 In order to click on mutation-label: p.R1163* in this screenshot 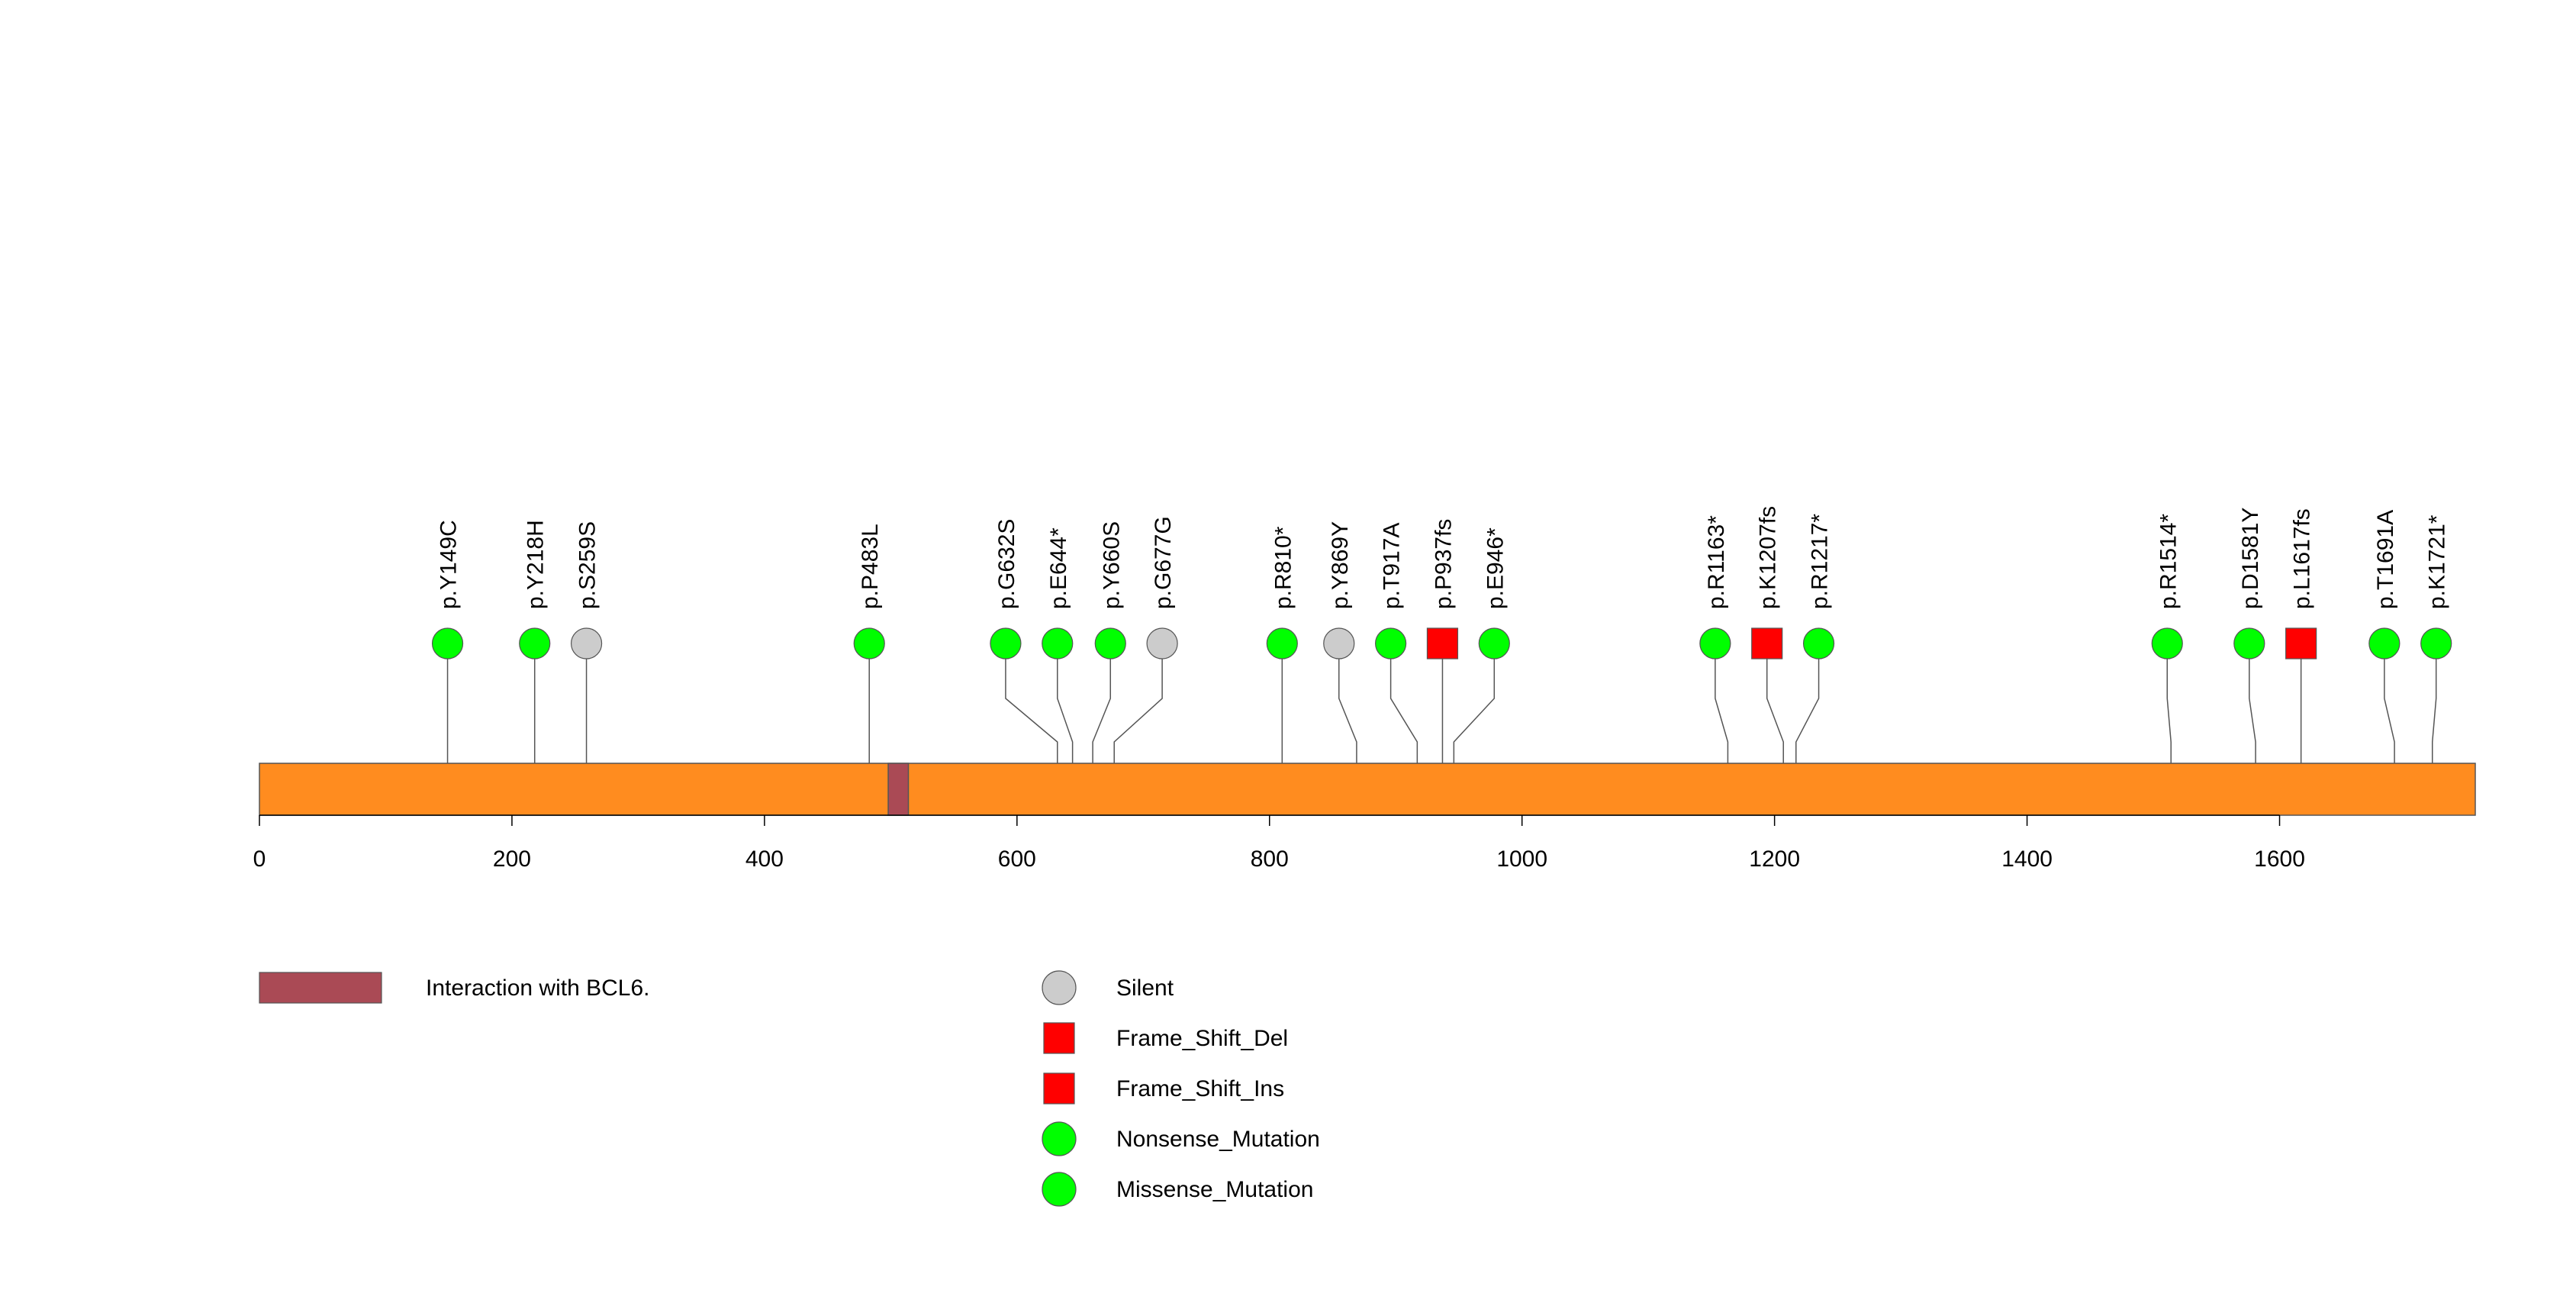, I will do `click(1716, 562)`.